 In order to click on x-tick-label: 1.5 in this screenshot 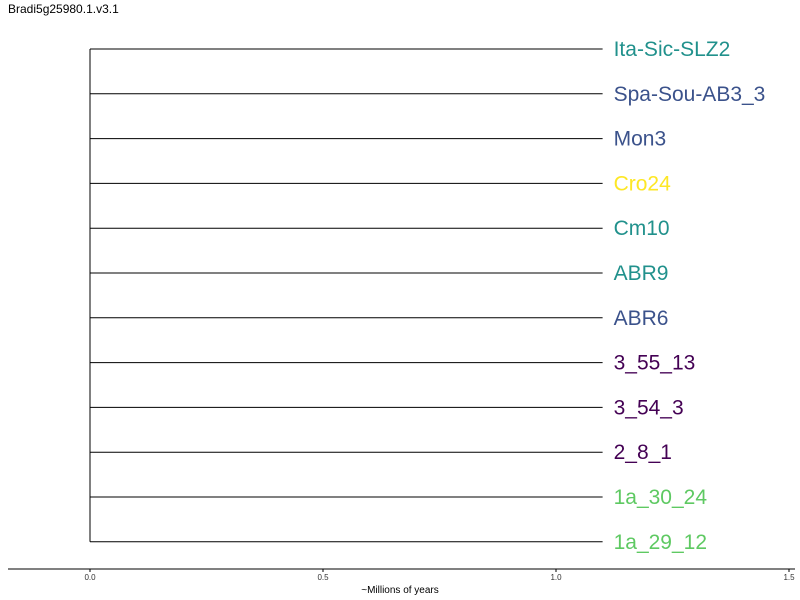, I will do `click(789, 577)`.